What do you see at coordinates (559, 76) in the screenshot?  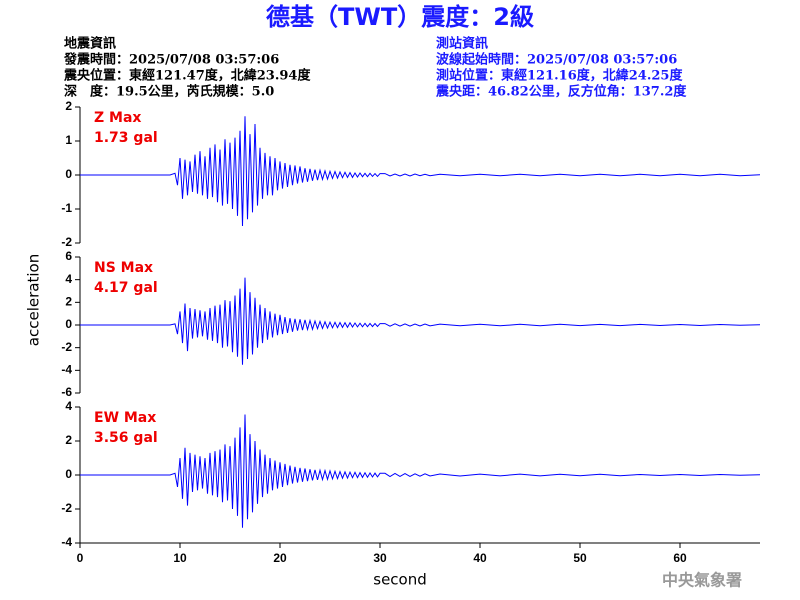 I see `info-right: 測站位置：東經121.16度，北緯24.25度` at bounding box center [559, 76].